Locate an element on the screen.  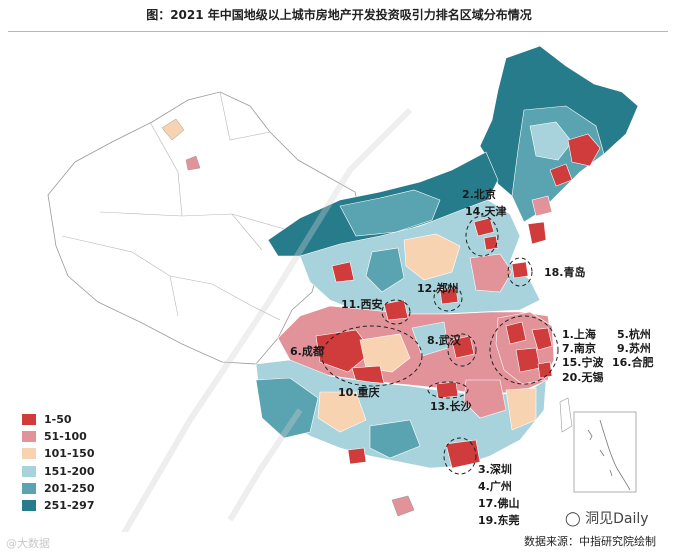
legend-item: 151-200 is located at coordinates (58, 471).